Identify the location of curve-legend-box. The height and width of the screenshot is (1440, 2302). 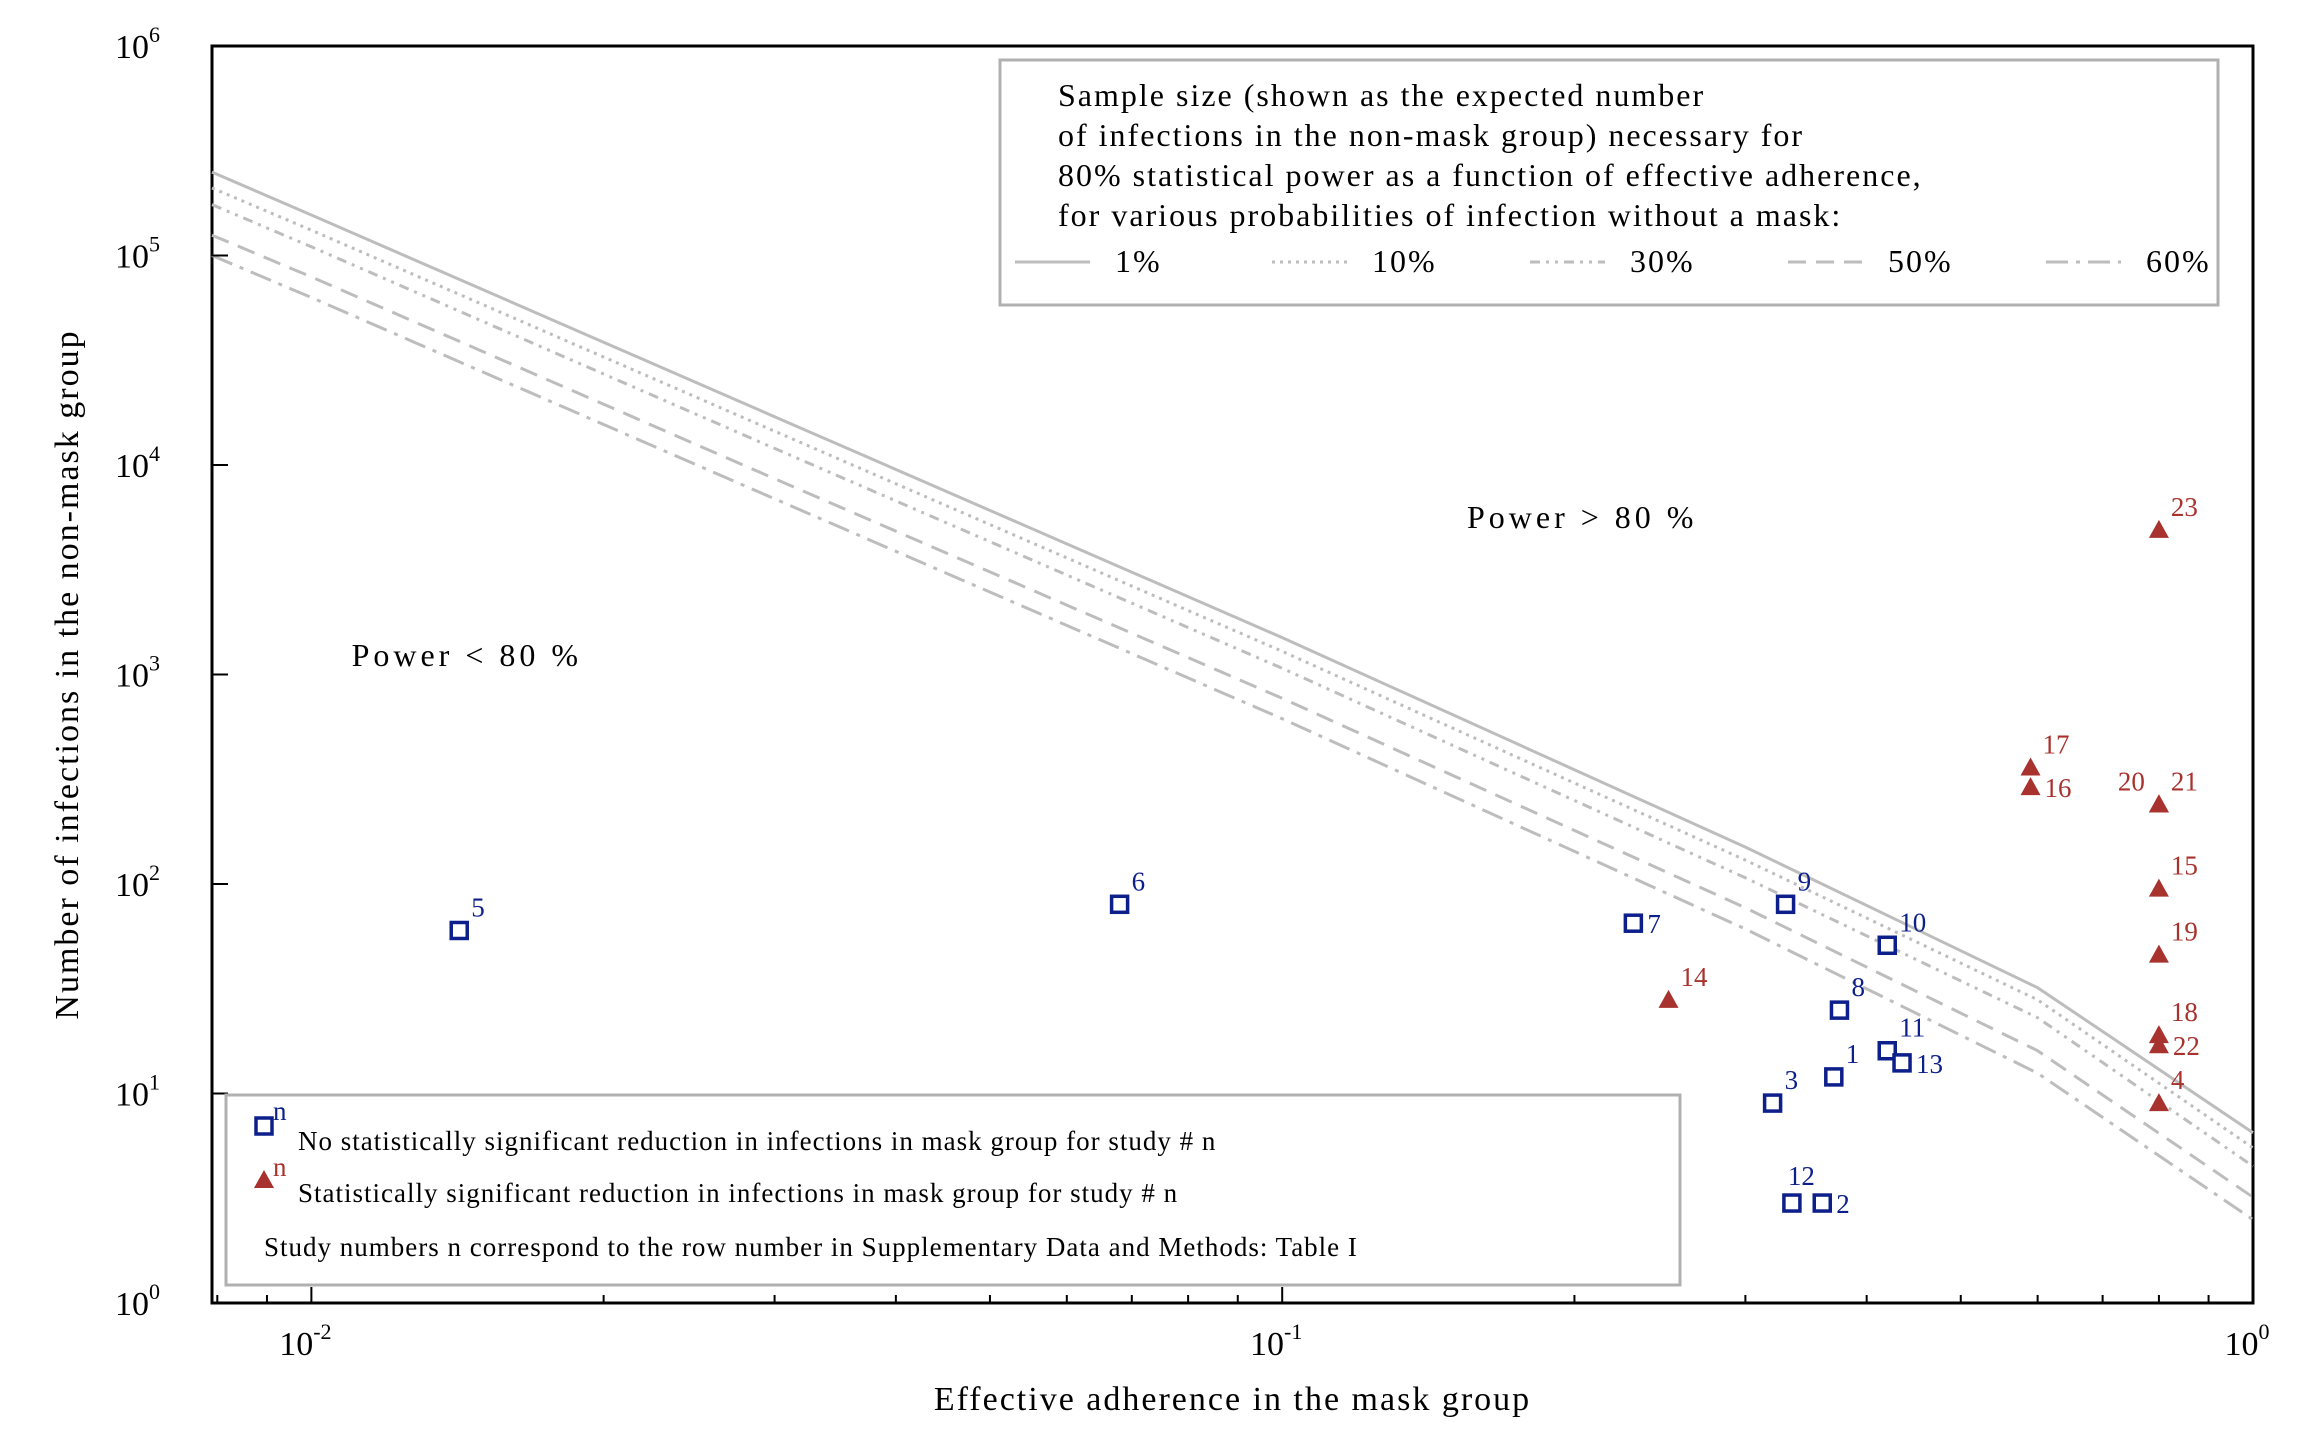
(1609, 182).